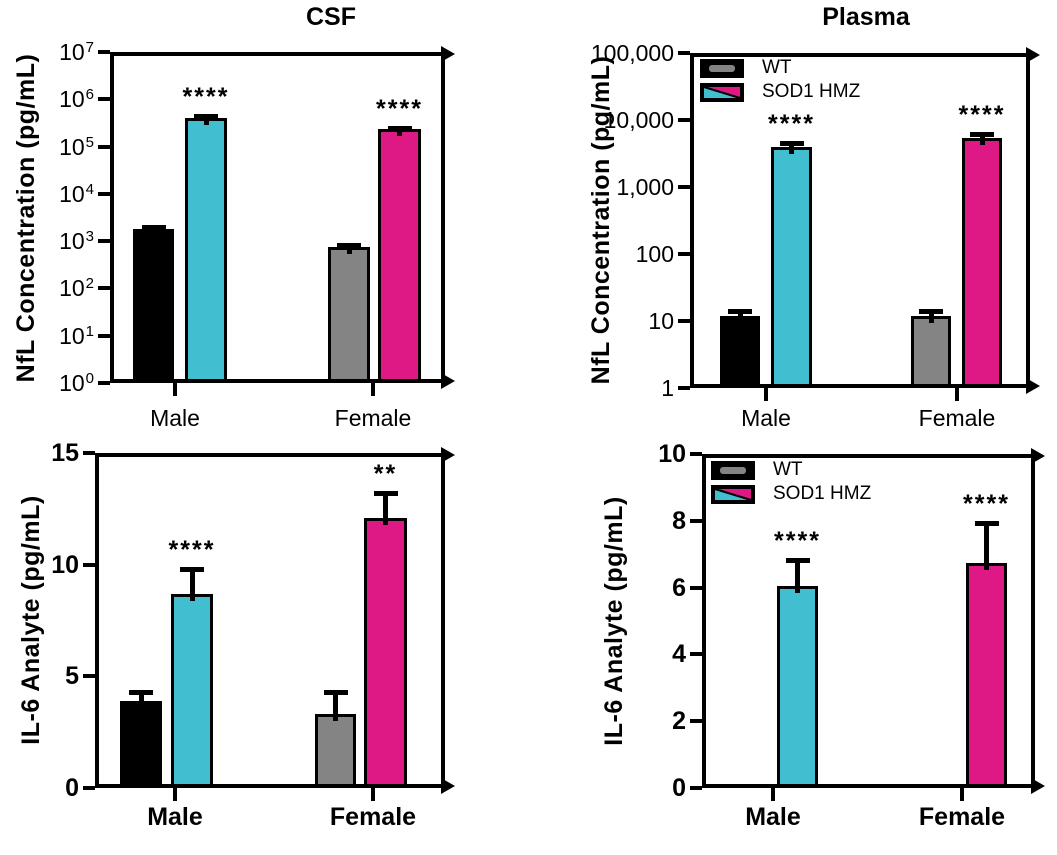  I want to click on y-tick-label: 4, so click(679, 654).